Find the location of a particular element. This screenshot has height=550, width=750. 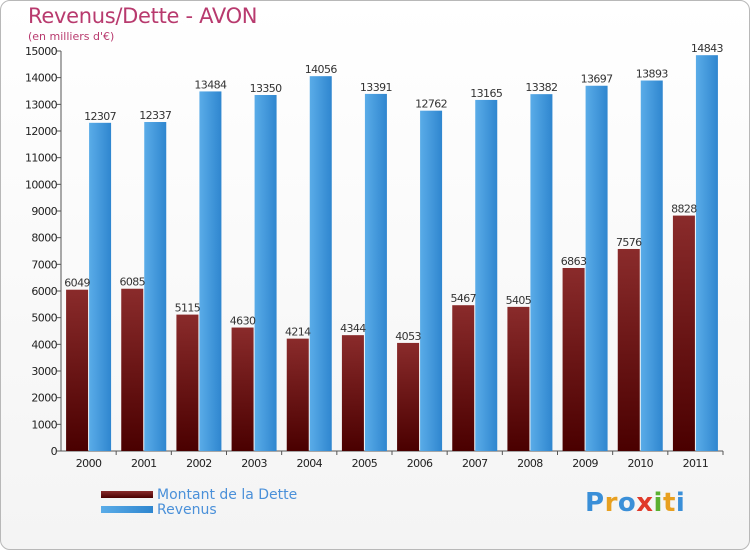

legend-swatch-debt is located at coordinates (127, 494).